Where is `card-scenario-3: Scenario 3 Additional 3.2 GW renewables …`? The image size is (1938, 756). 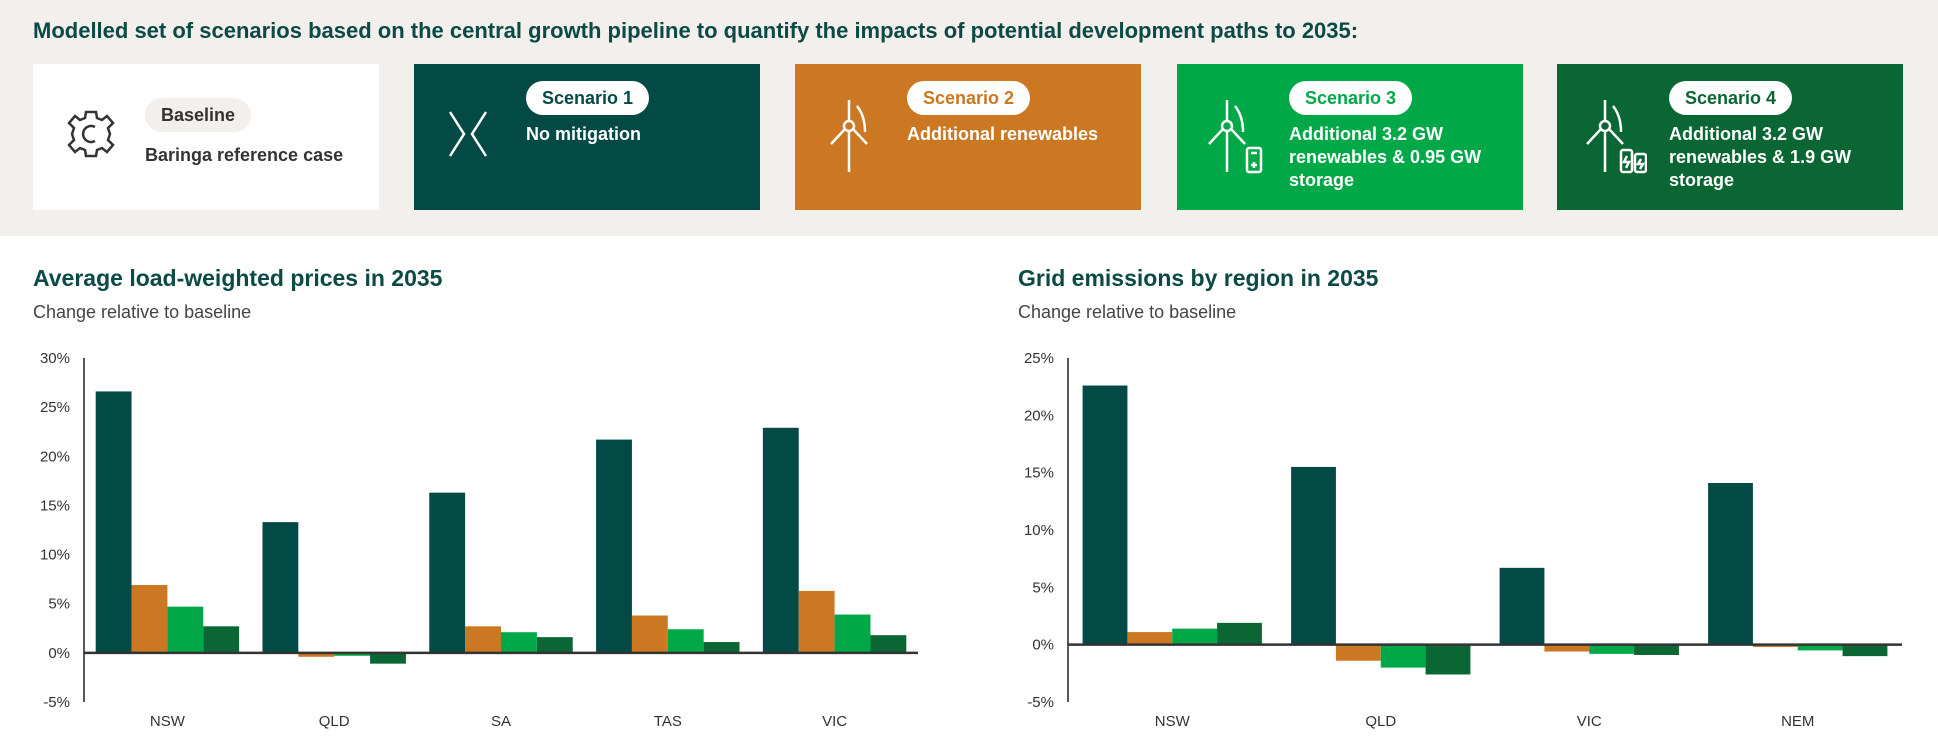
card-scenario-3: Scenario 3 Additional 3.2 GW renewables … is located at coordinates (1350, 137).